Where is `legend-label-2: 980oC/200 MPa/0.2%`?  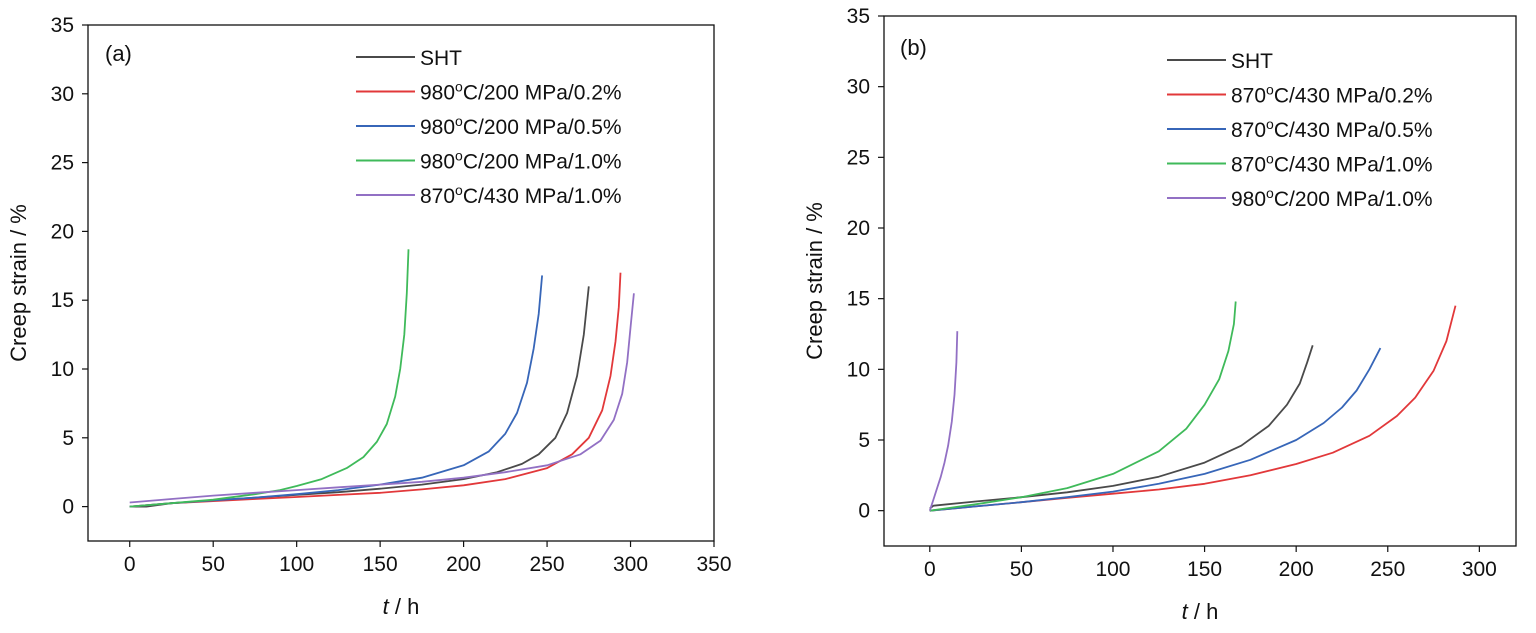
legend-label-2: 980oC/200 MPa/0.2% is located at coordinates (521, 92).